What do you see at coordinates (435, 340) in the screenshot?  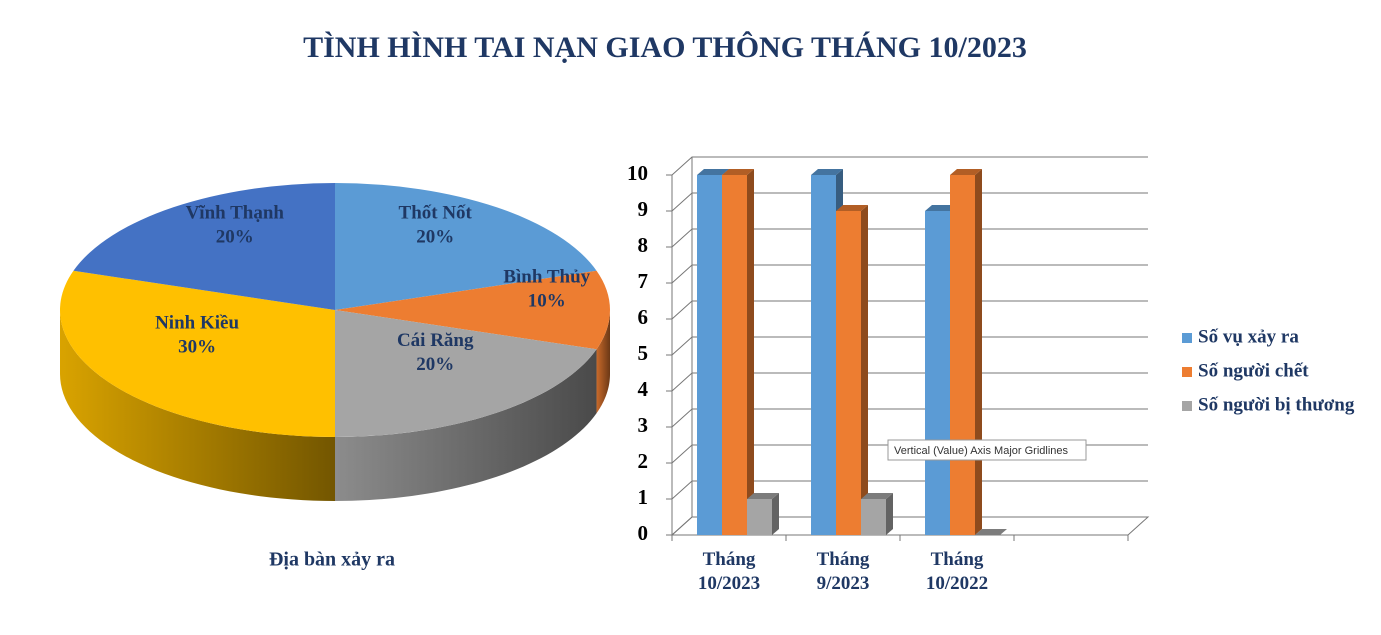 I see `pie-category-label: Cái Răng` at bounding box center [435, 340].